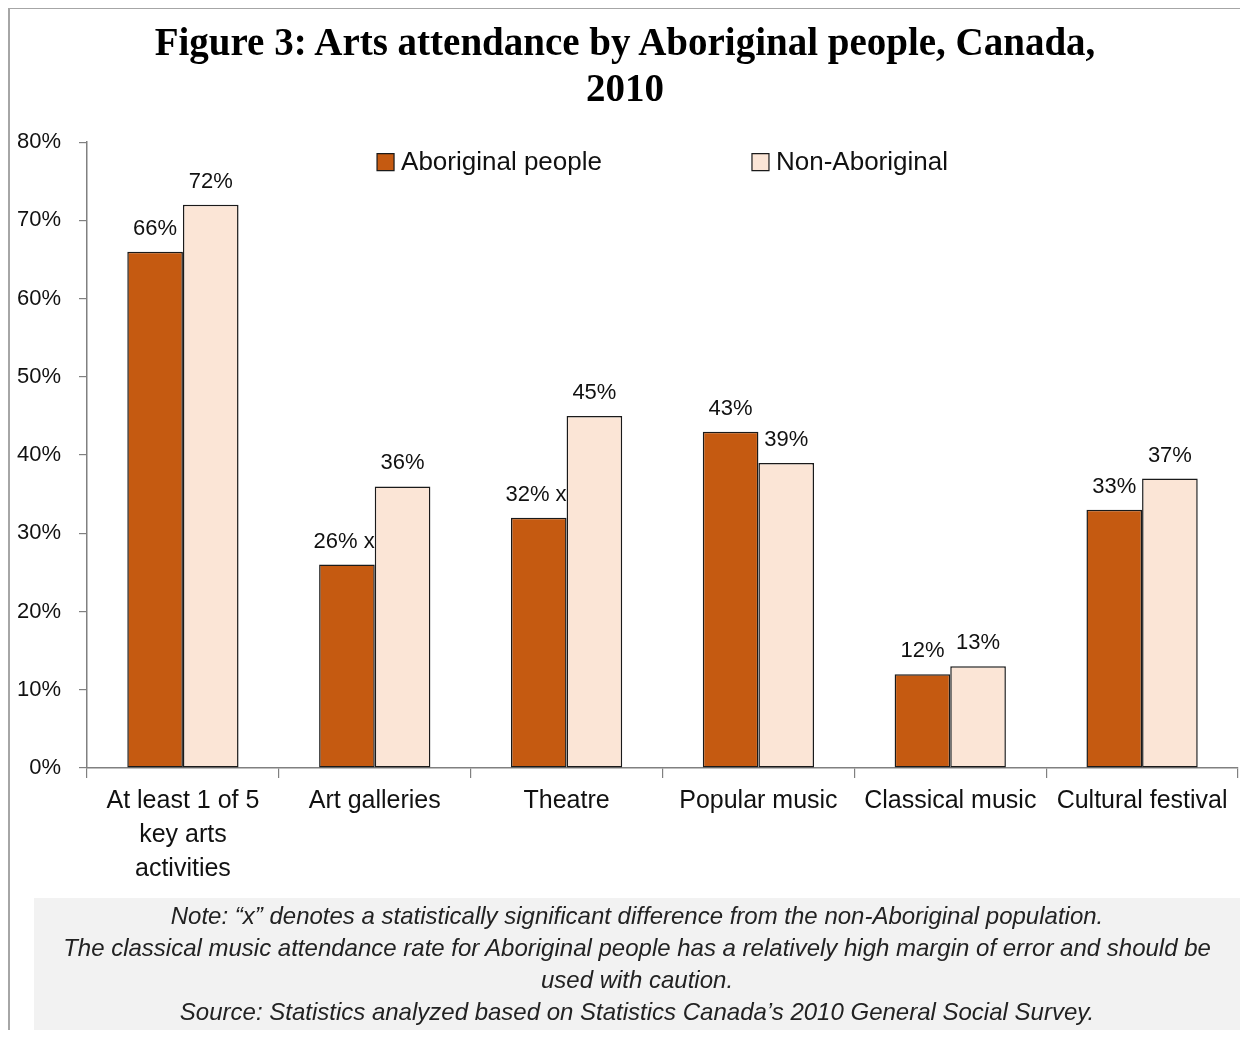  Describe the element at coordinates (637, 964) in the screenshot. I see `text: The classical music attendance rate for Aboriginal people has a relatively high margin of error and should be used with caution.` at that location.